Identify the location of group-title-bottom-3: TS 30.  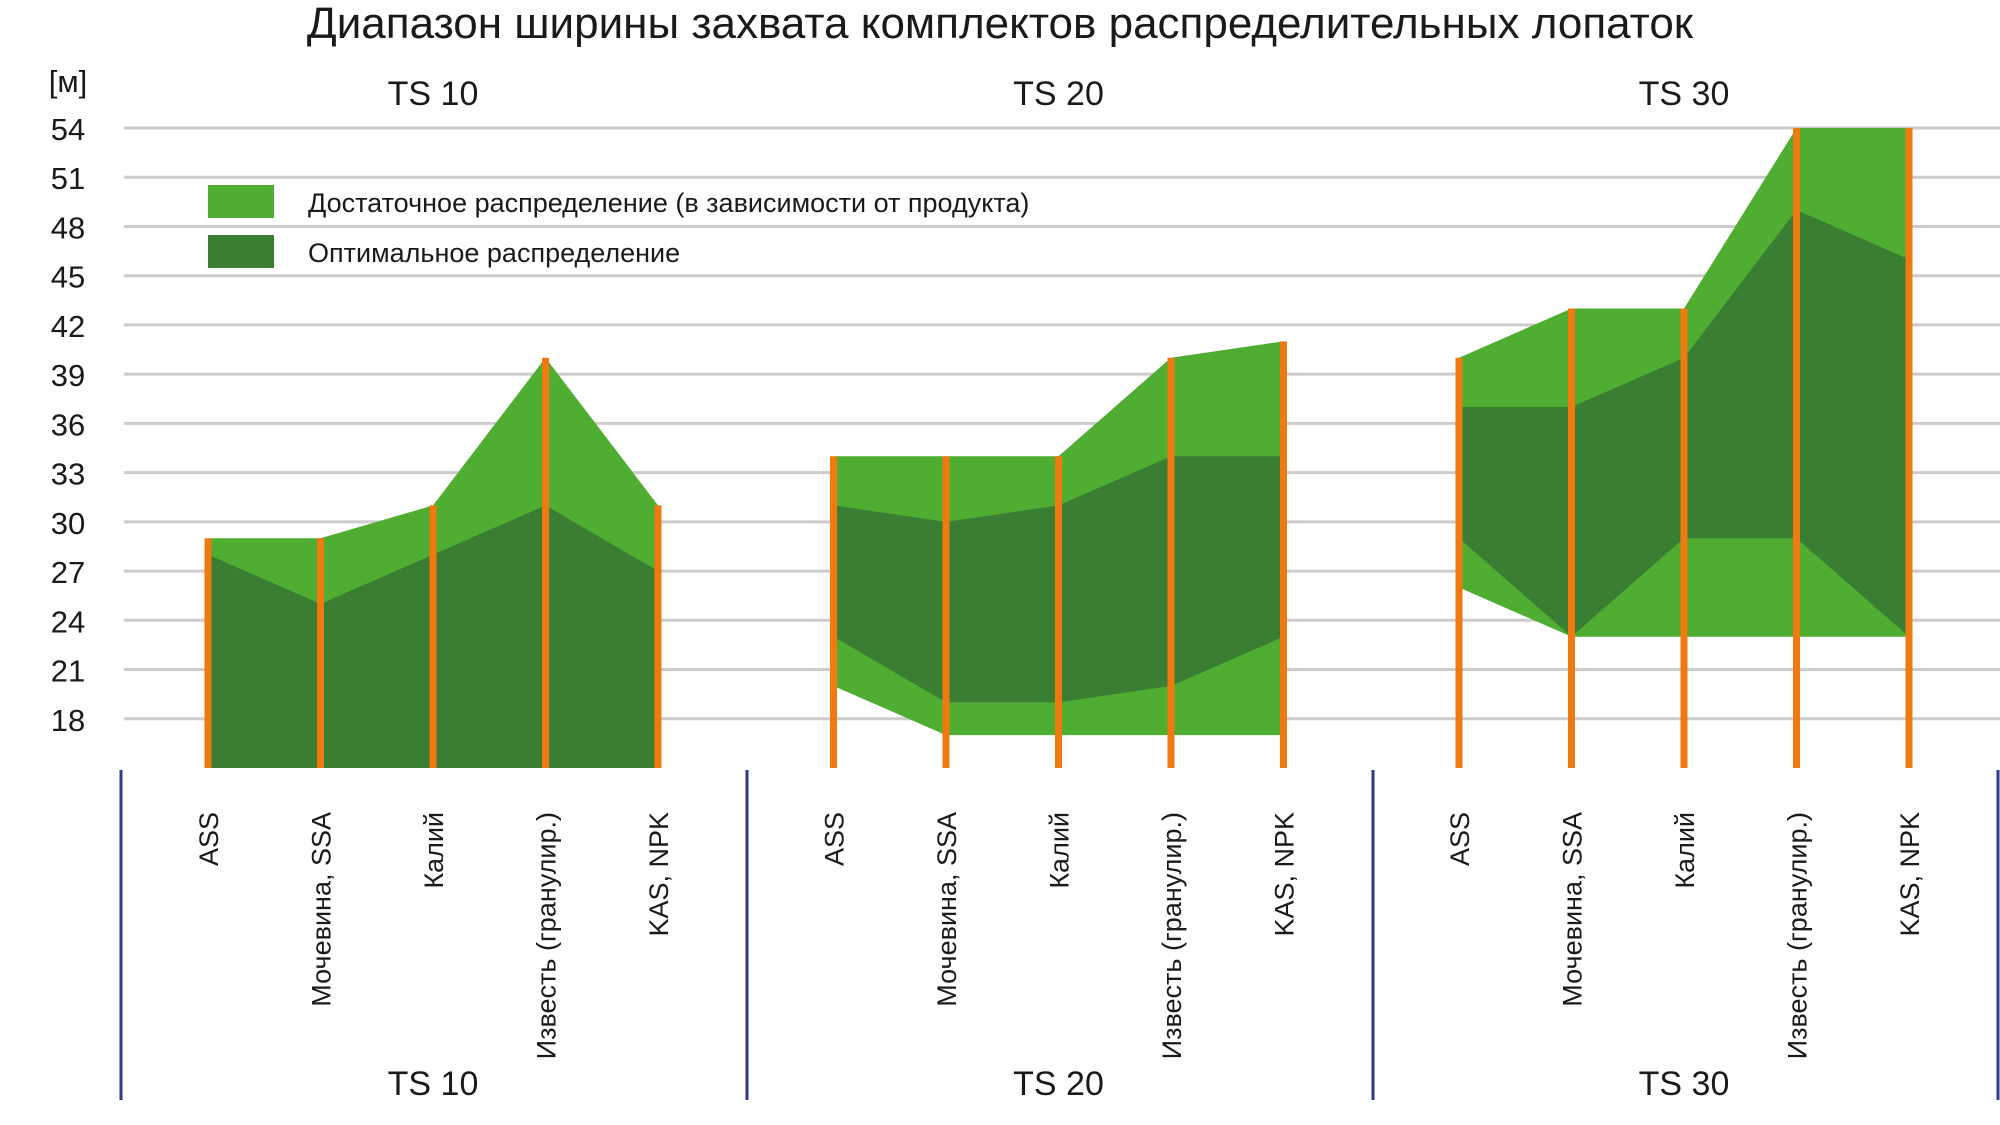
(1684, 1084).